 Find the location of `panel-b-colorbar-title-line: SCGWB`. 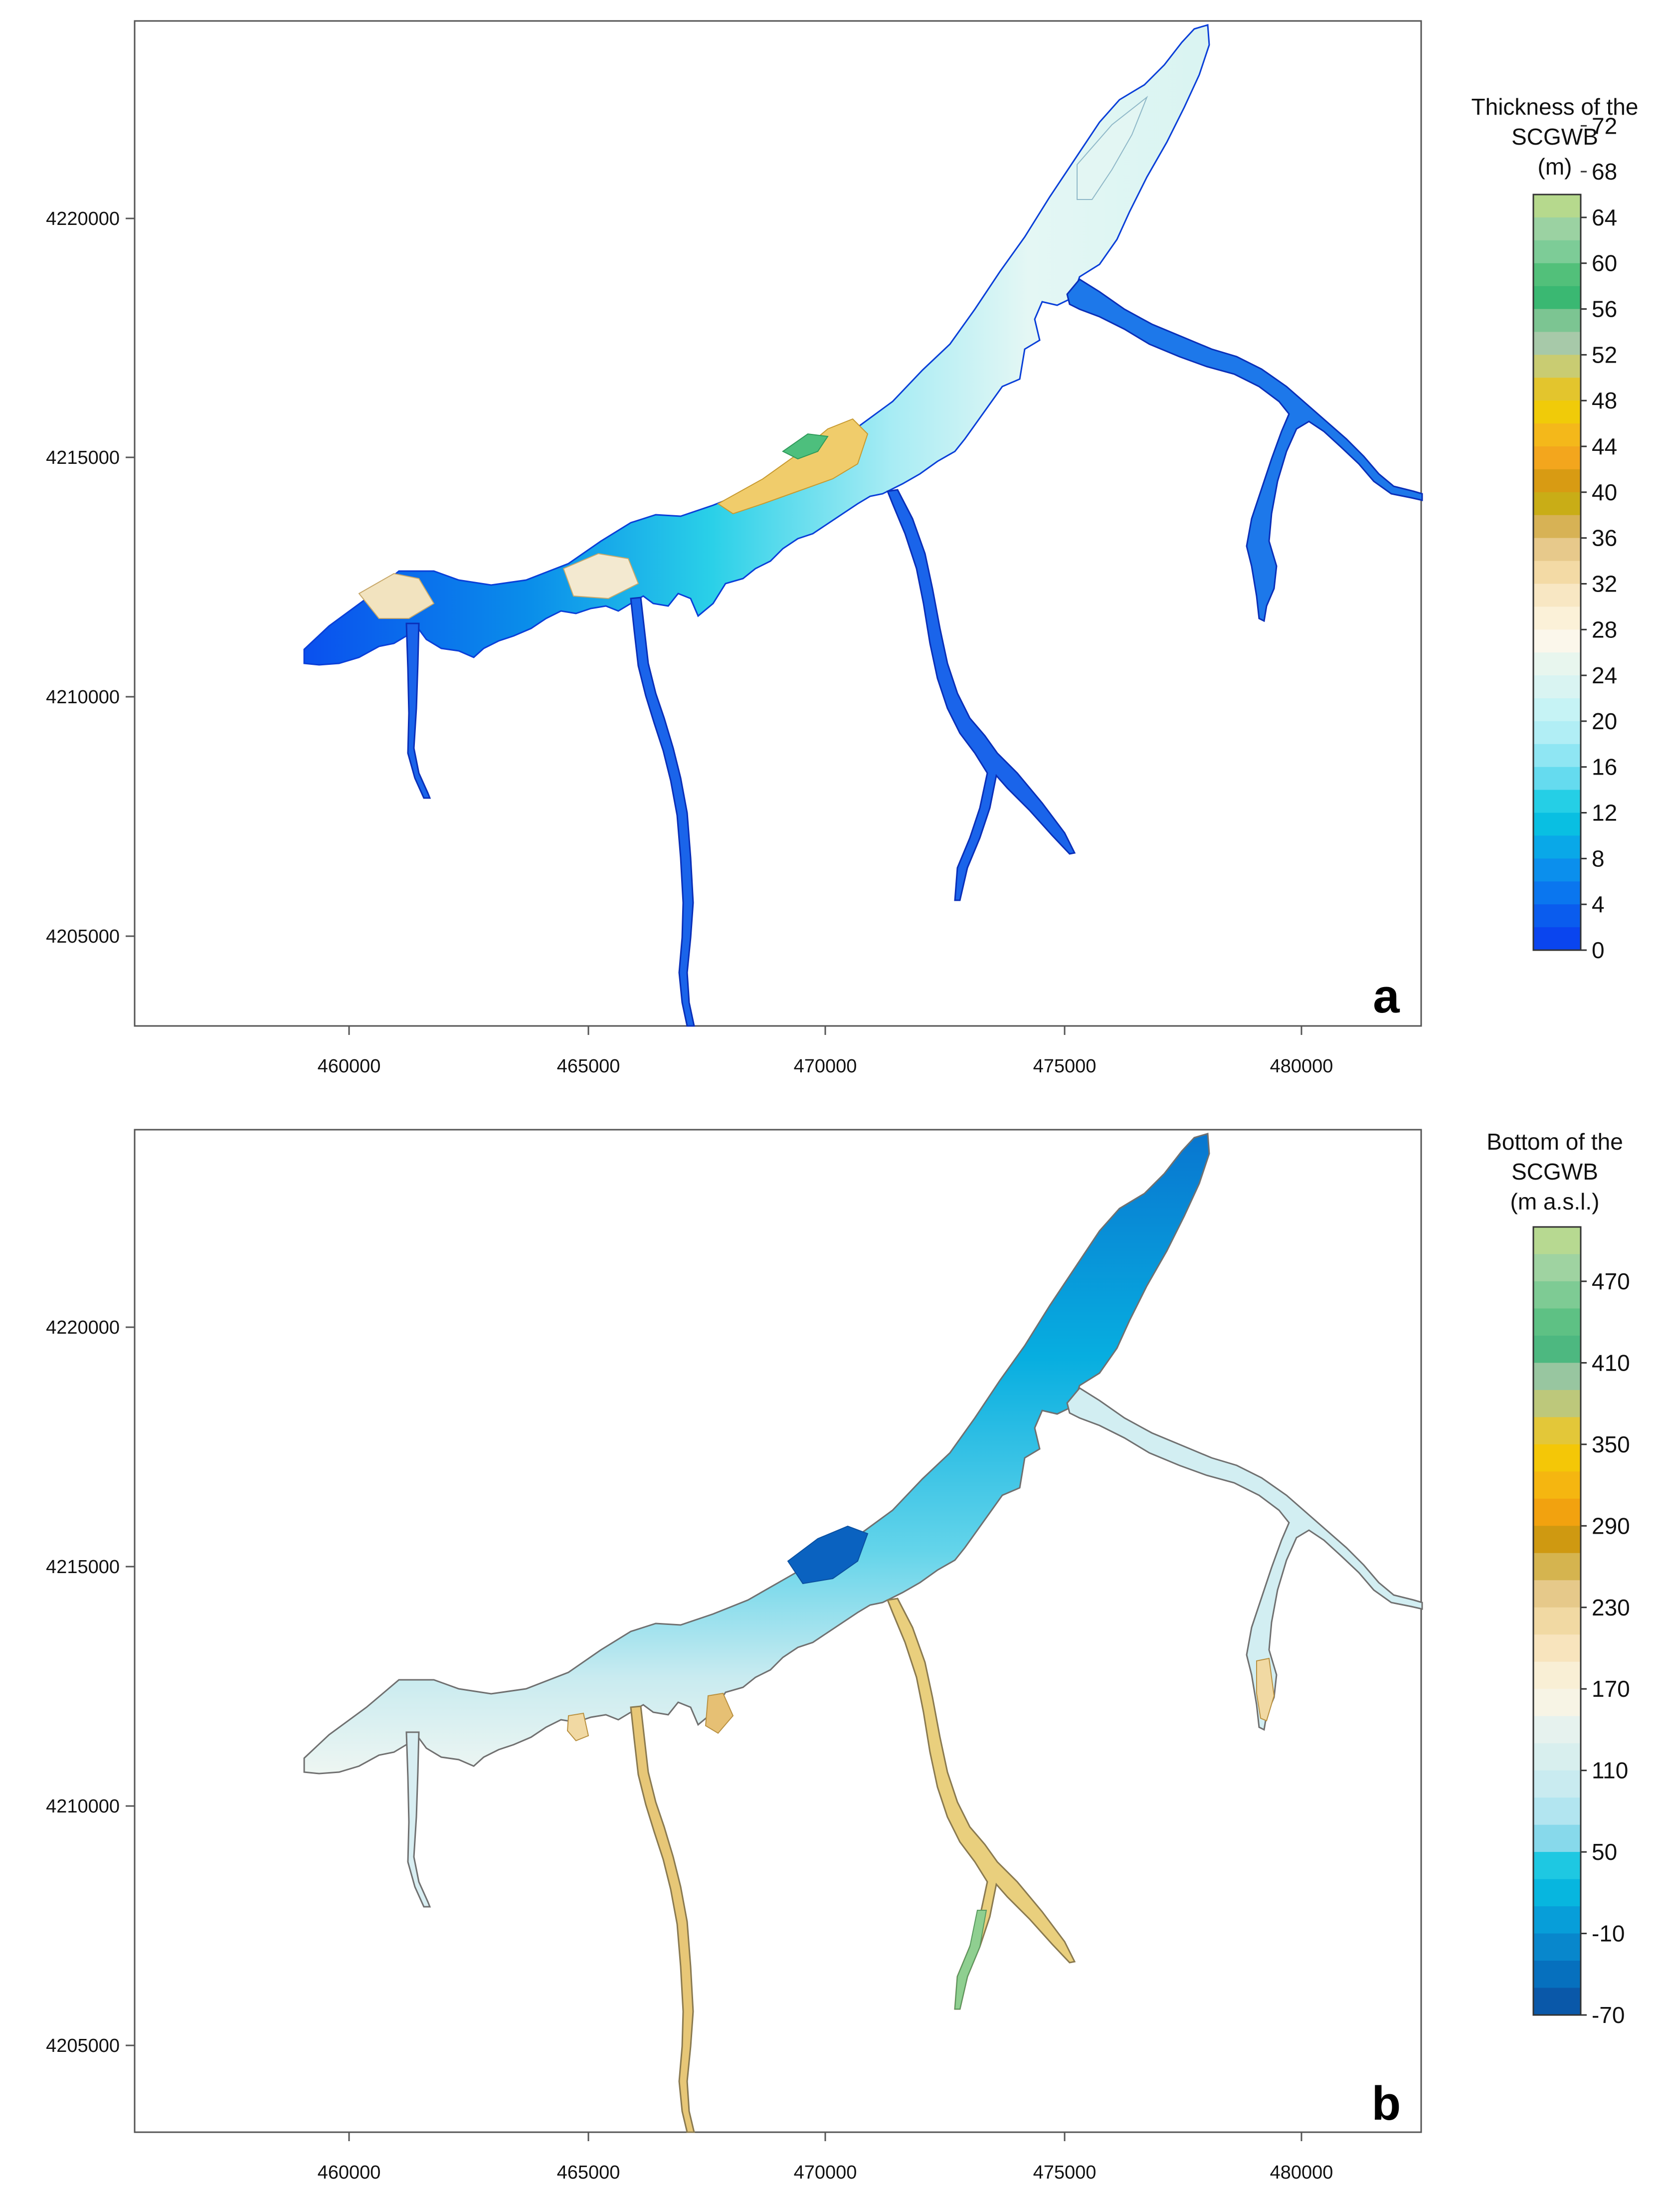

panel-b-colorbar-title-line: SCGWB is located at coordinates (1554, 1172).